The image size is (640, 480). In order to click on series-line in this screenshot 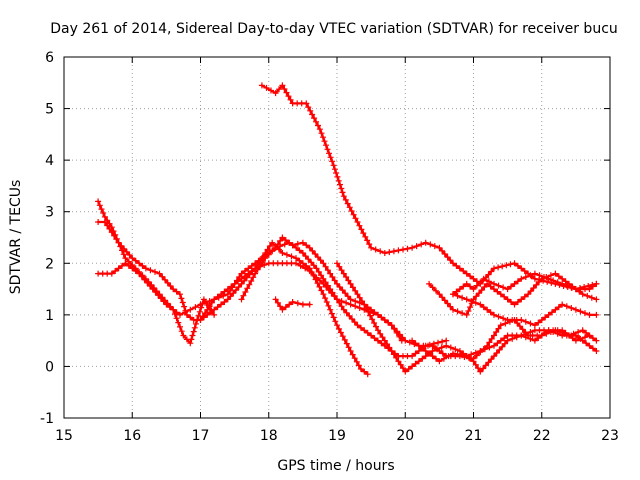, I will do `click(272, 299)`.